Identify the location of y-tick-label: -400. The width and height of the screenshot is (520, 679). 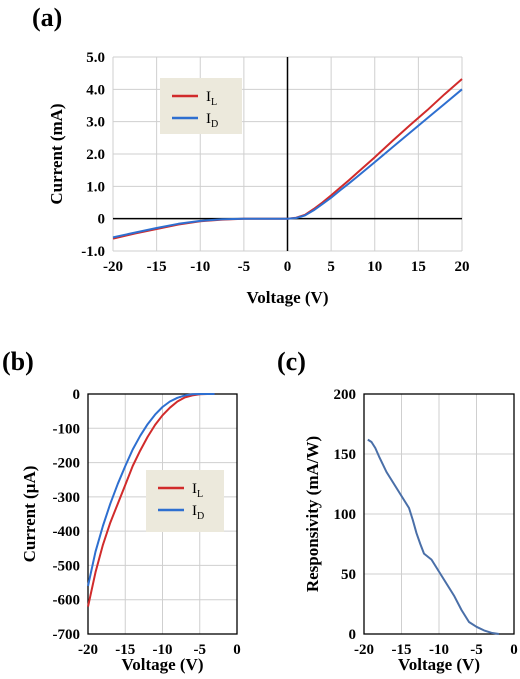
(67, 532).